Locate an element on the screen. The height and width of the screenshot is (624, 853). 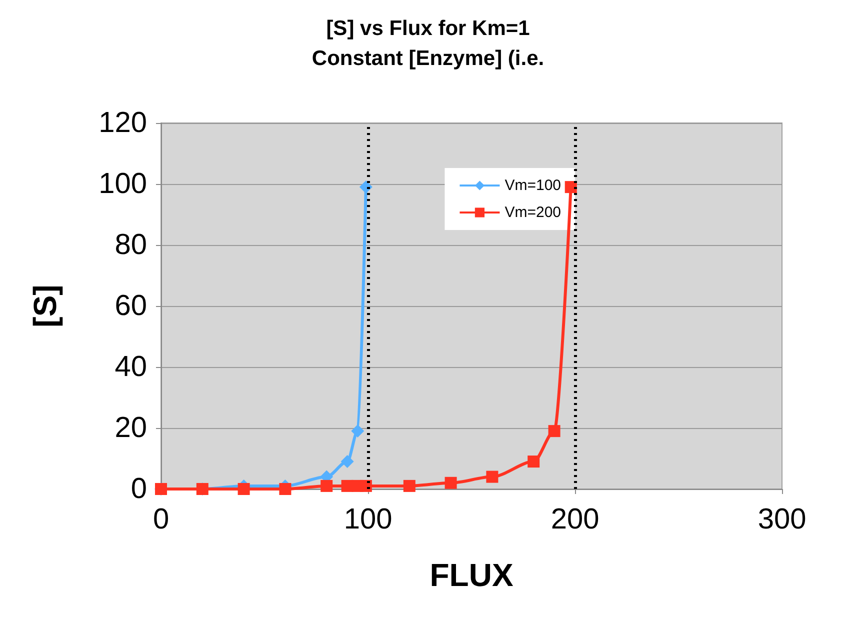
legend-label: Vm=100 is located at coordinates (533, 185).